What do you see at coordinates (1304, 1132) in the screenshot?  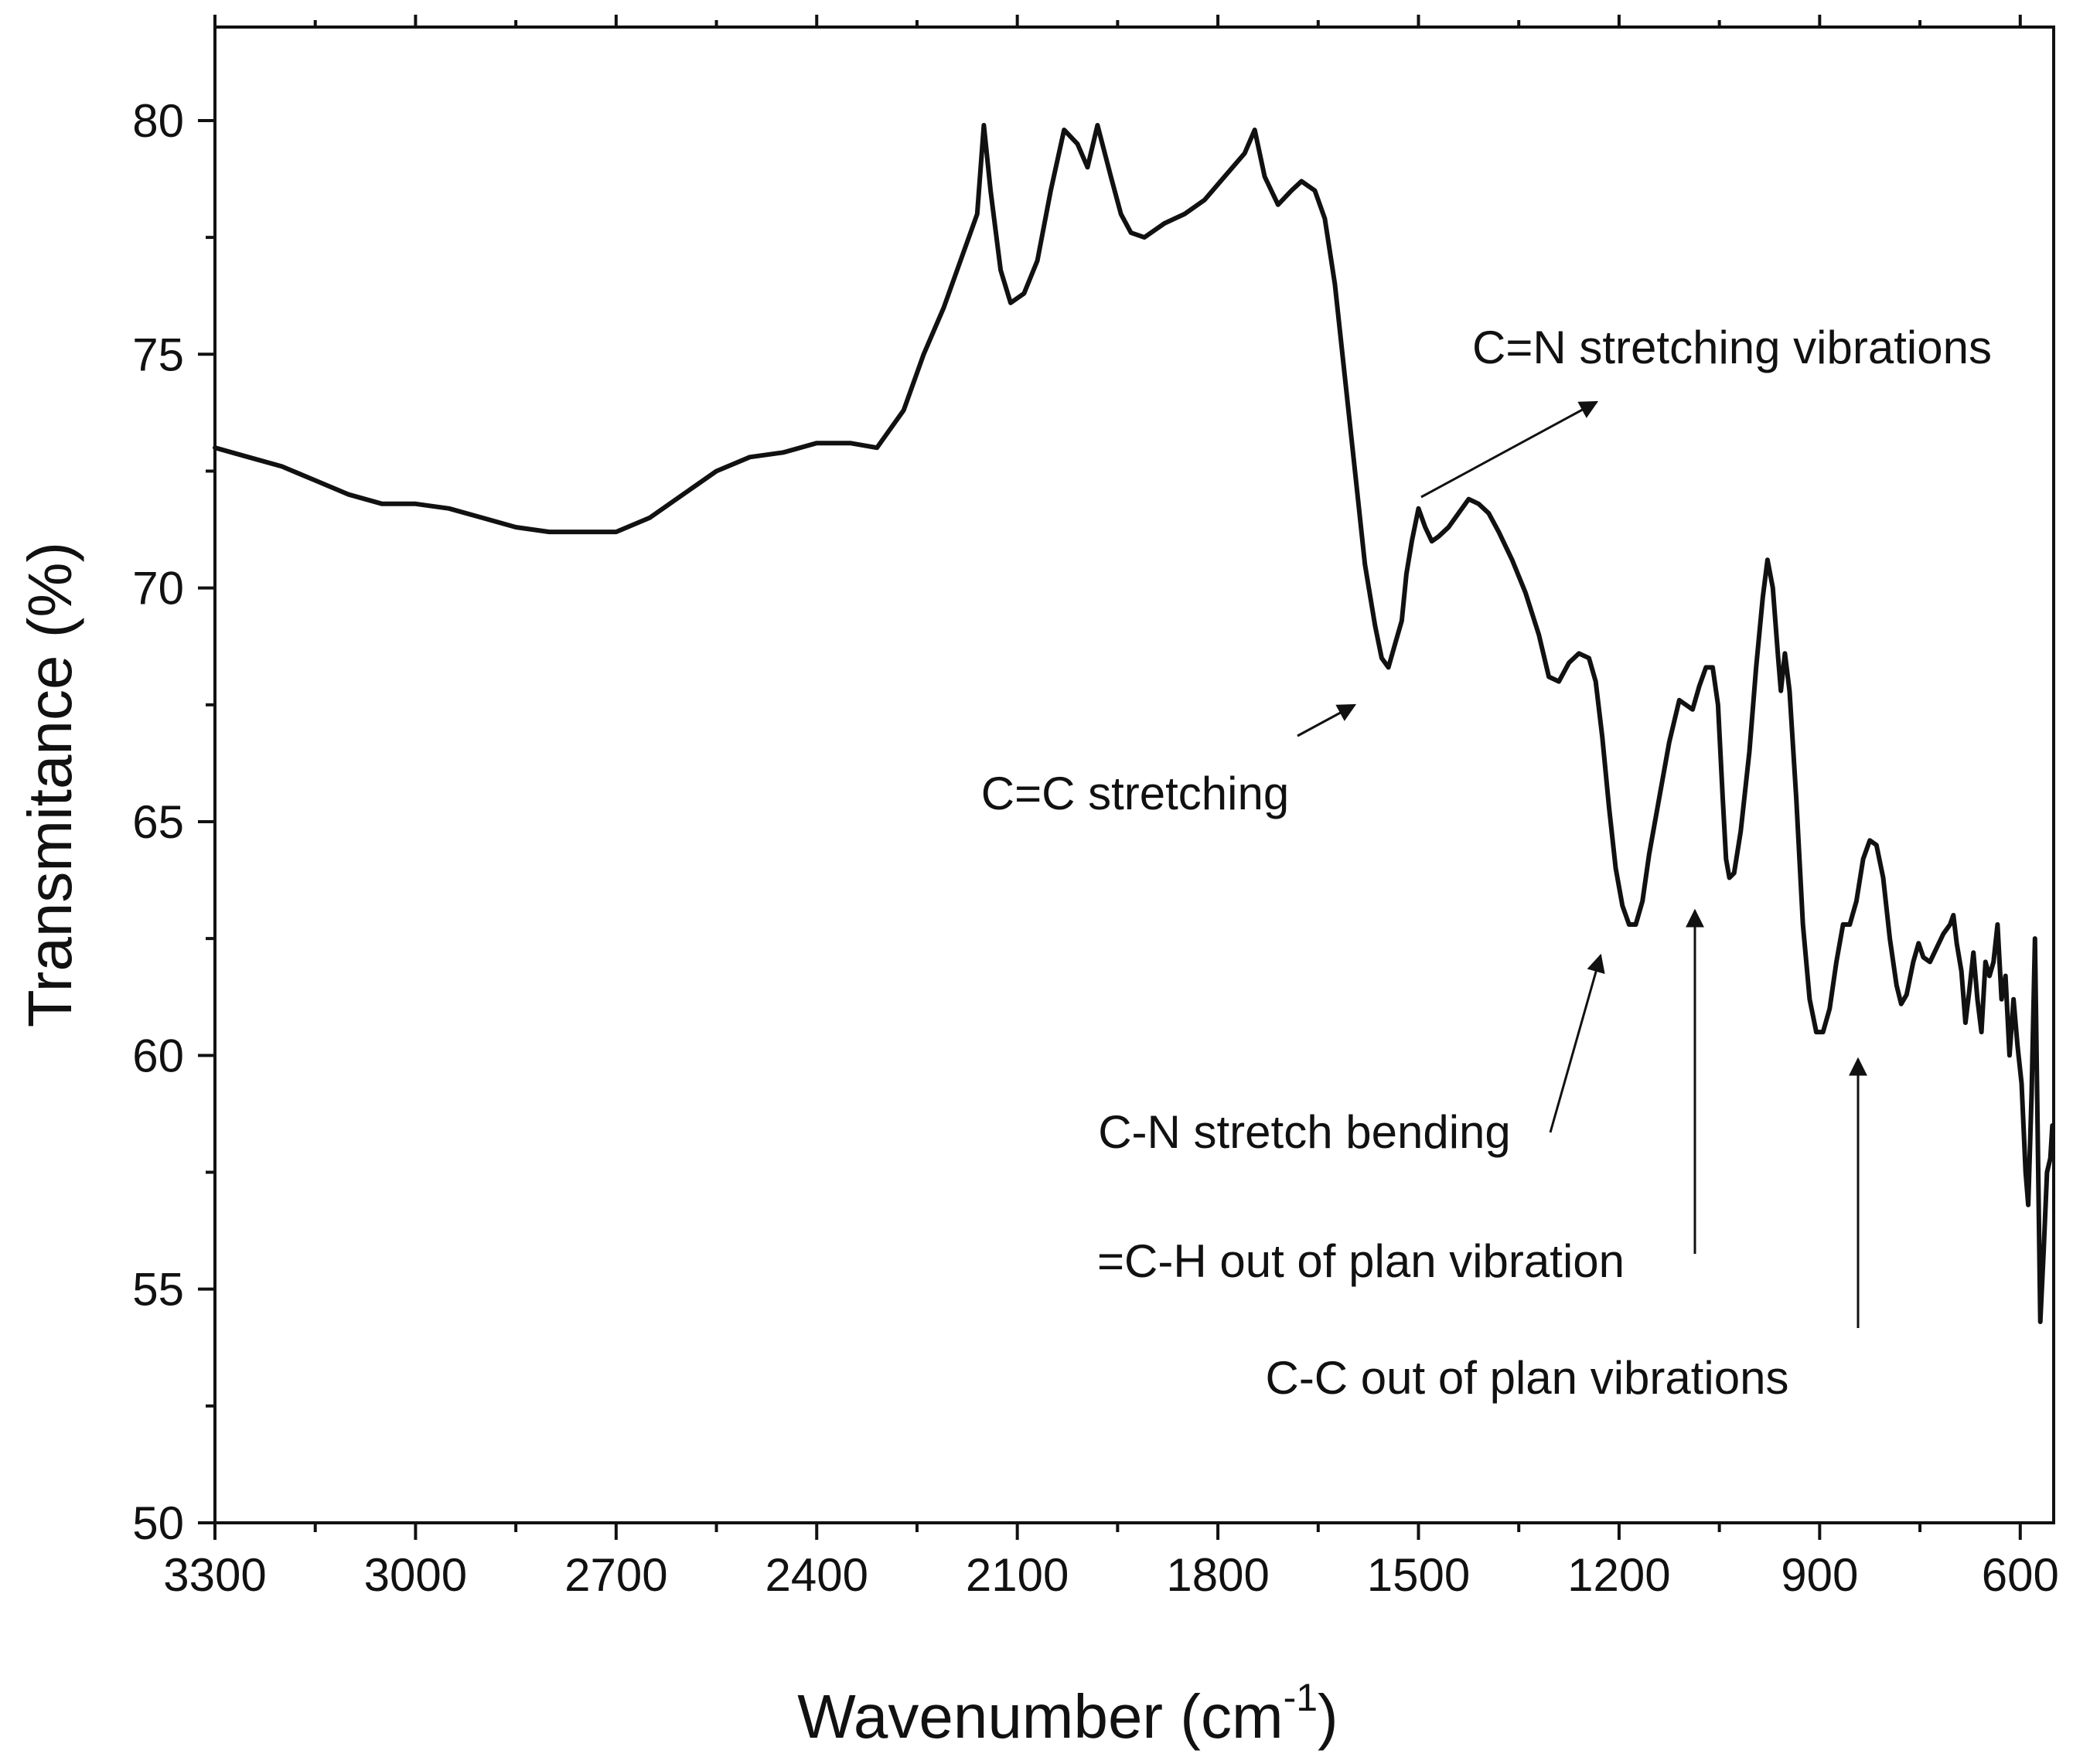 I see `annotation-label: C-N stretch bending` at bounding box center [1304, 1132].